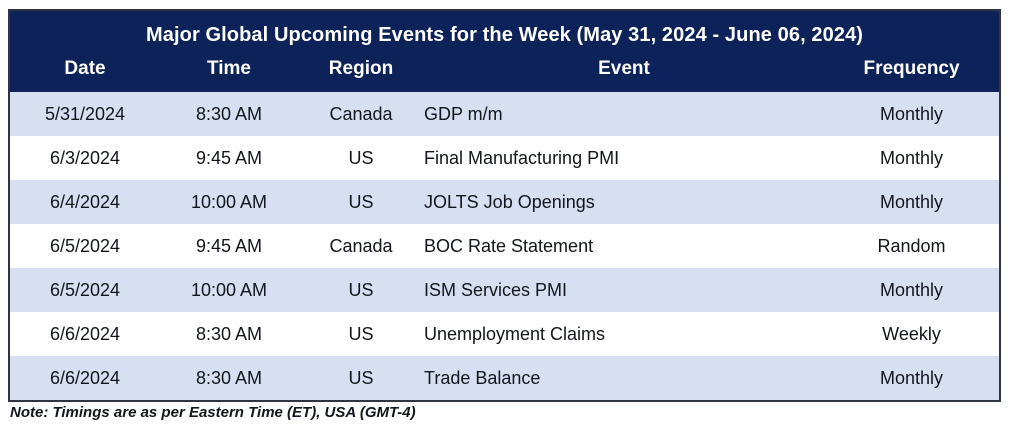 Image resolution: width=1016 pixels, height=448 pixels. I want to click on column-header-event: Event, so click(624, 75).